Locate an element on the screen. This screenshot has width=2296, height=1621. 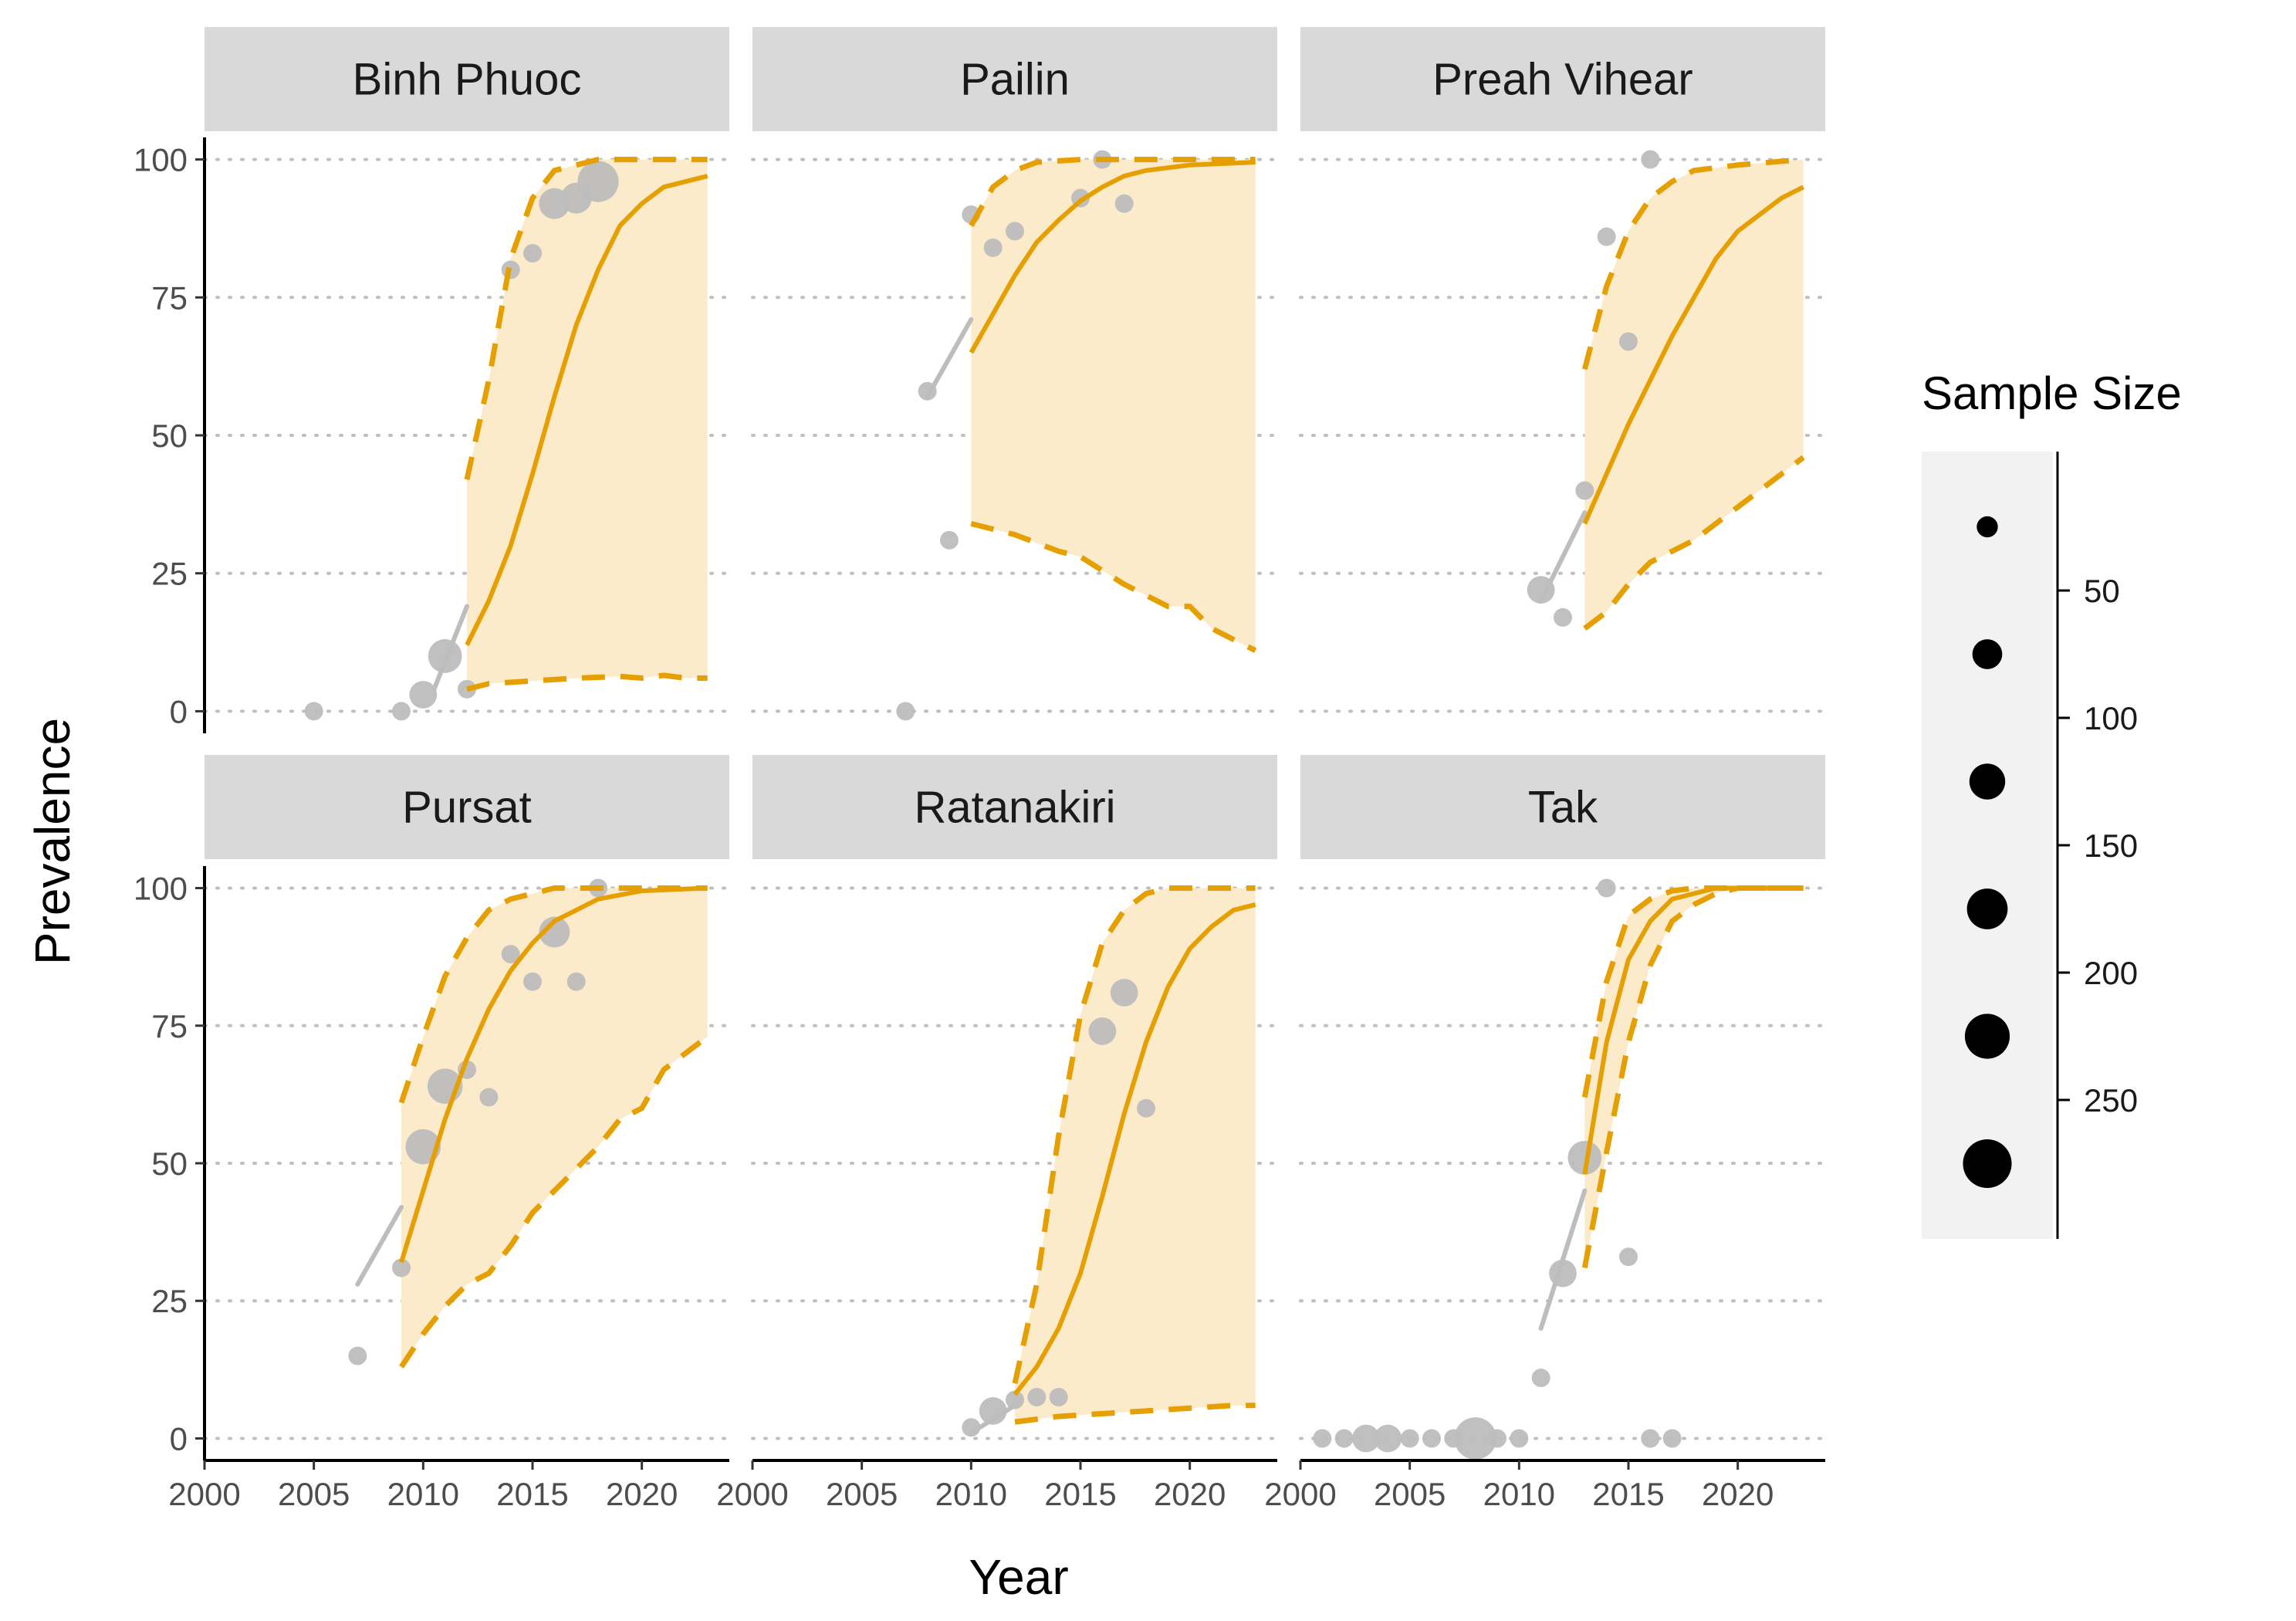
strip-ratanakiri is located at coordinates (1014, 807).